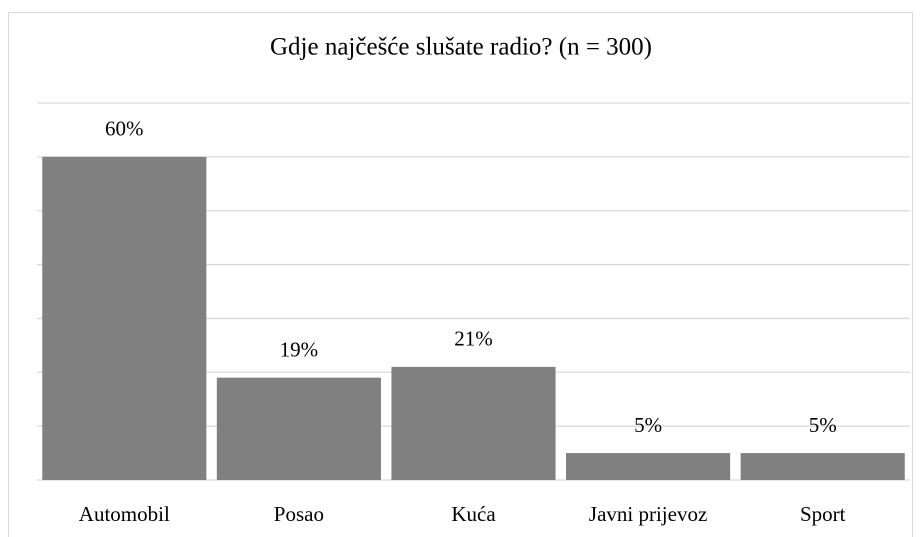 Image resolution: width=922 pixels, height=537 pixels. Describe the element at coordinates (124, 129) in the screenshot. I see `data-label: 60%` at that location.